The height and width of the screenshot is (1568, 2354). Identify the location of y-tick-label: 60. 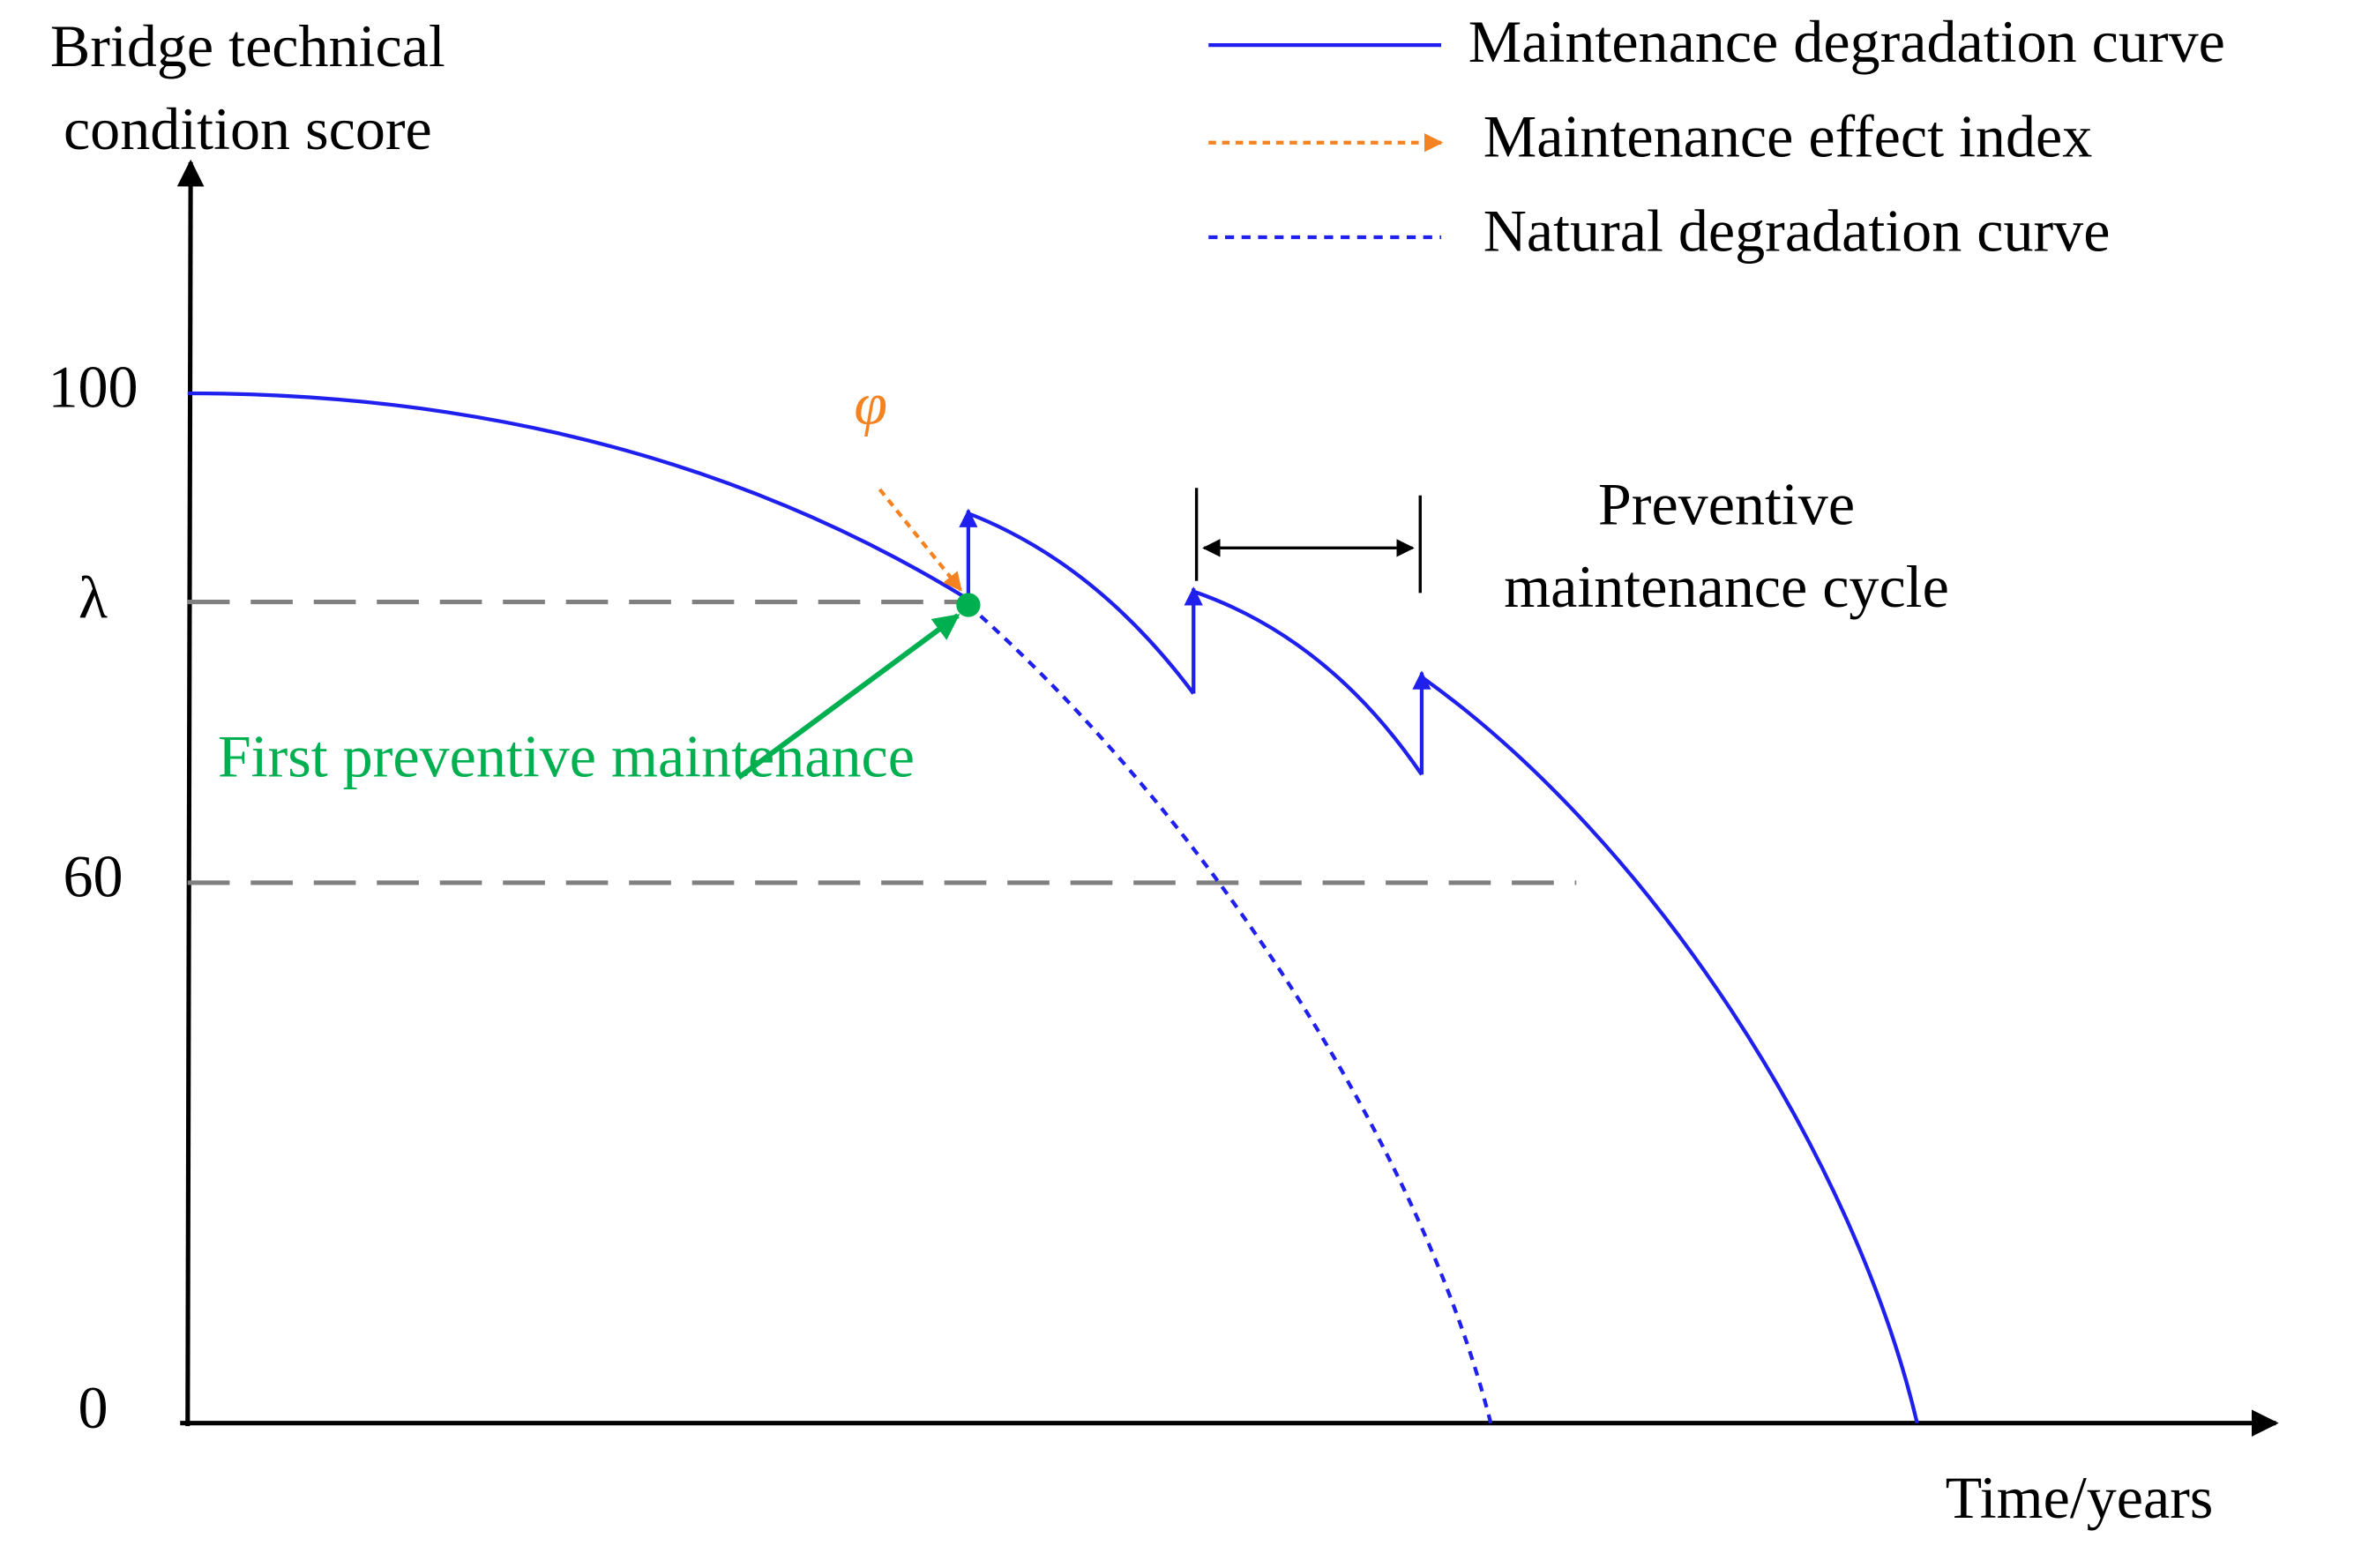
(93, 876).